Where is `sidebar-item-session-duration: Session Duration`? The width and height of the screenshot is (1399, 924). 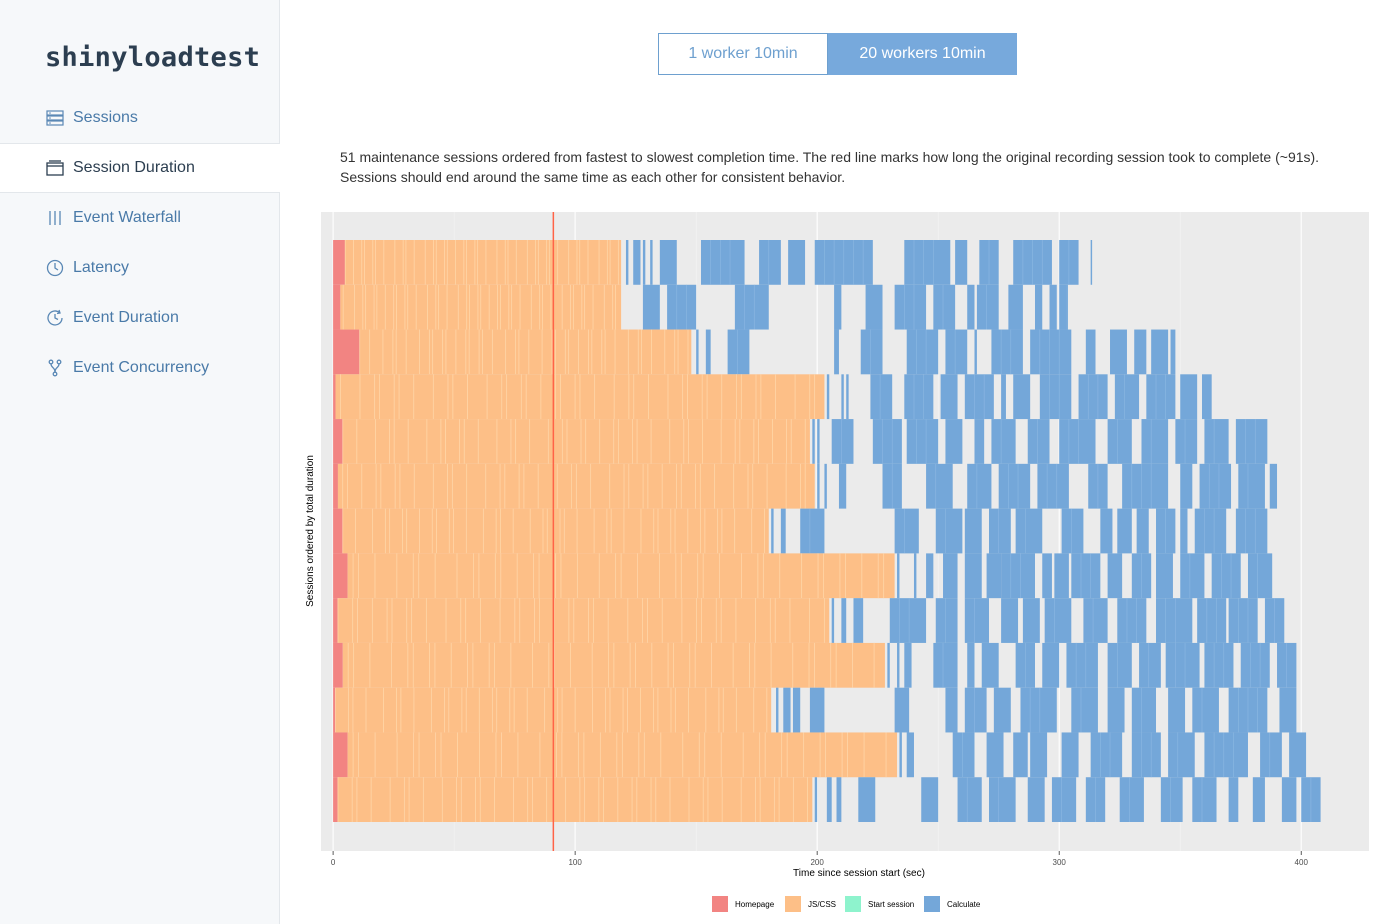
sidebar-item-session-duration: Session Duration is located at coordinates (140, 168).